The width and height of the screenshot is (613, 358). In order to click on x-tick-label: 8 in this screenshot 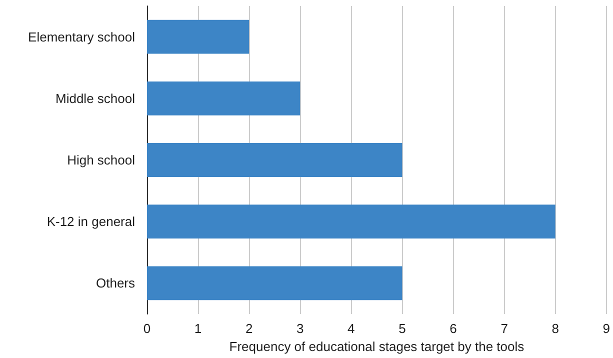, I will do `click(555, 328)`.